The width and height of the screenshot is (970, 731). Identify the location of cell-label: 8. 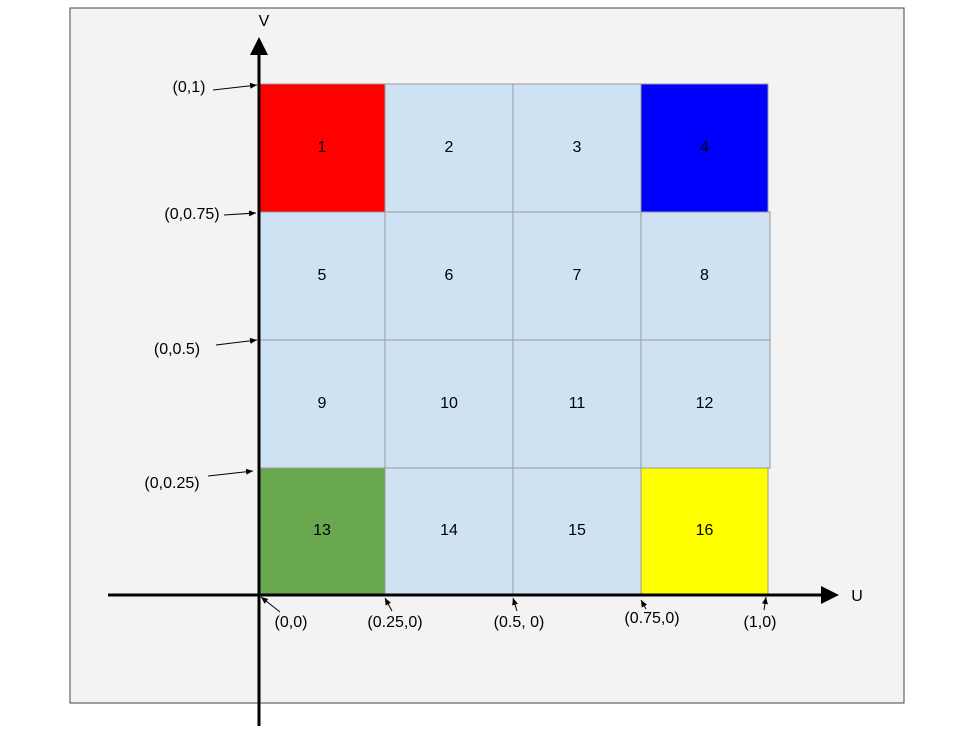
(704, 275).